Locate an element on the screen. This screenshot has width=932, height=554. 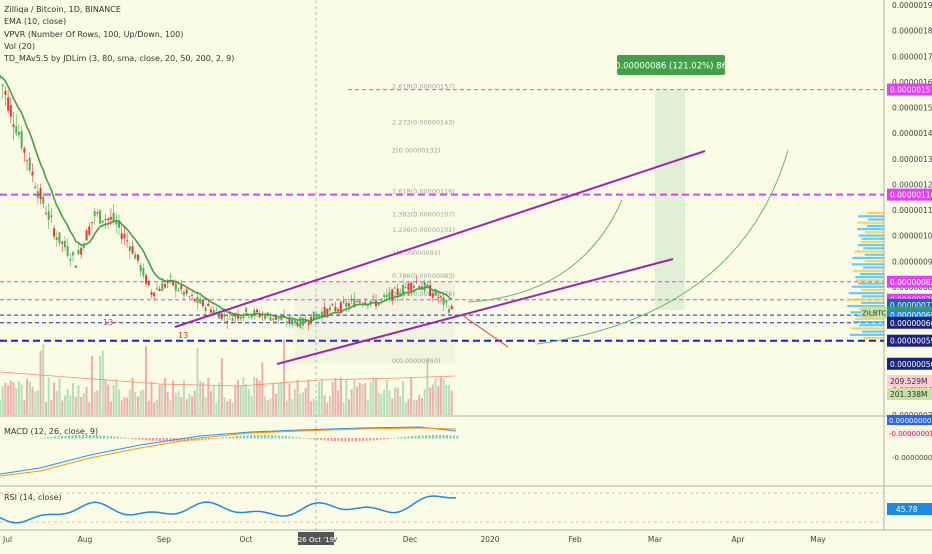
time-label-9: Apr is located at coordinates (739, 539).